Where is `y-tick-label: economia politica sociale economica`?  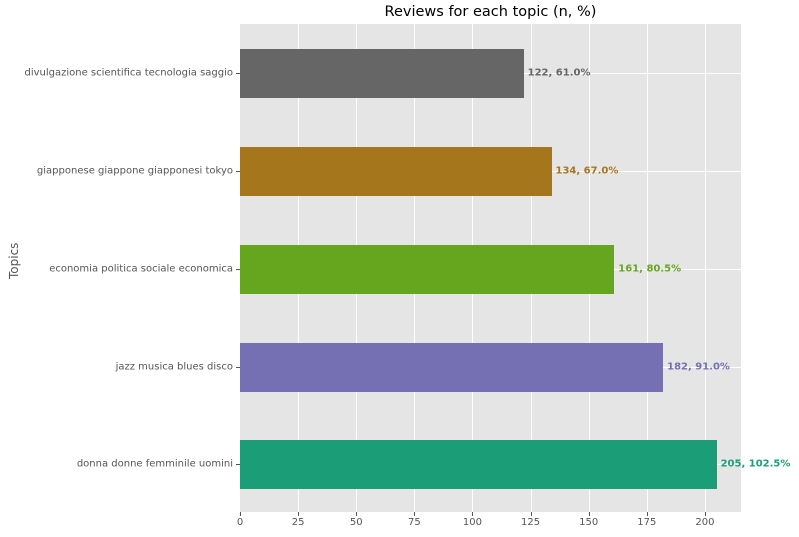 y-tick-label: economia politica sociale economica is located at coordinates (141, 269).